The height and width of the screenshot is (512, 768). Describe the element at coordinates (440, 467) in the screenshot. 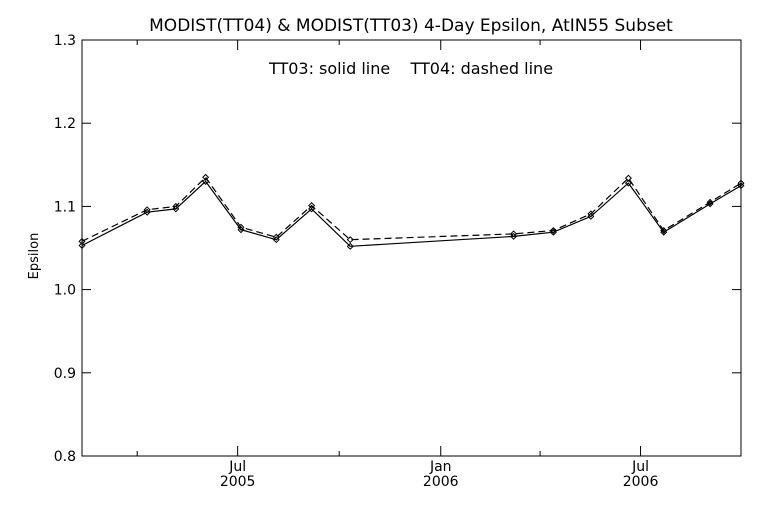

I see `x-tick-label: Jan` at that location.